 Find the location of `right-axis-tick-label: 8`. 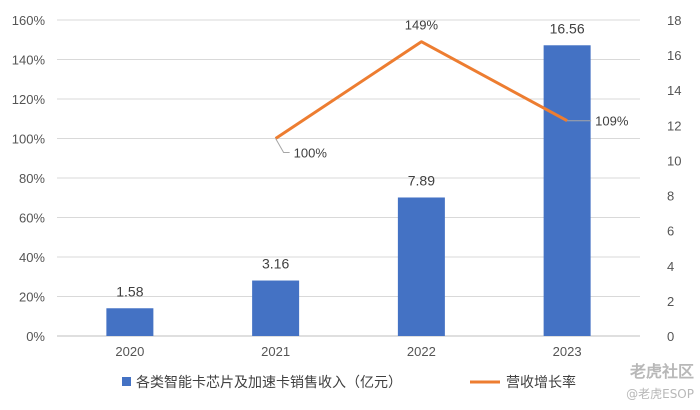

right-axis-tick-label: 8 is located at coordinates (670, 196).